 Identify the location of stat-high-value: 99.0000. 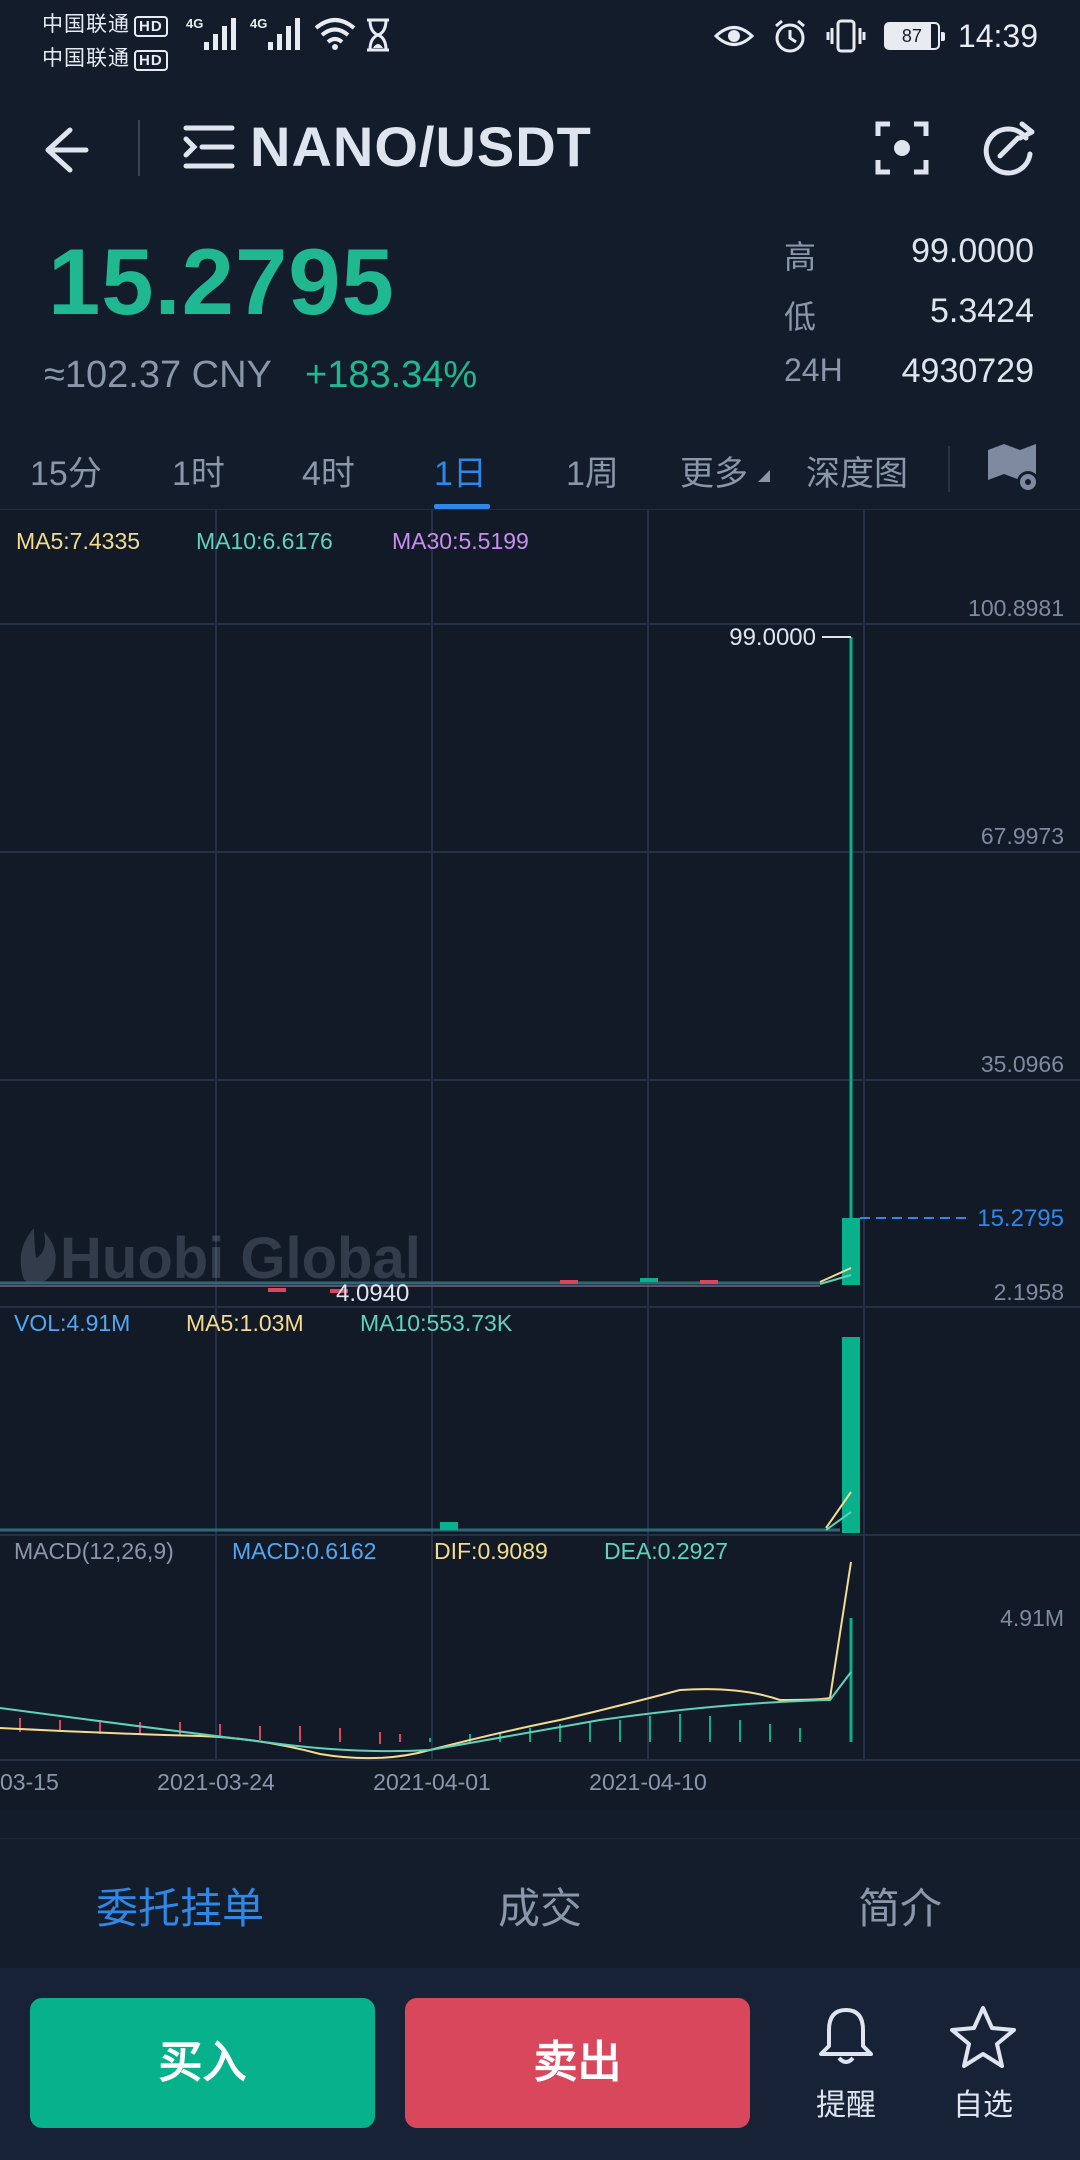
(972, 251).